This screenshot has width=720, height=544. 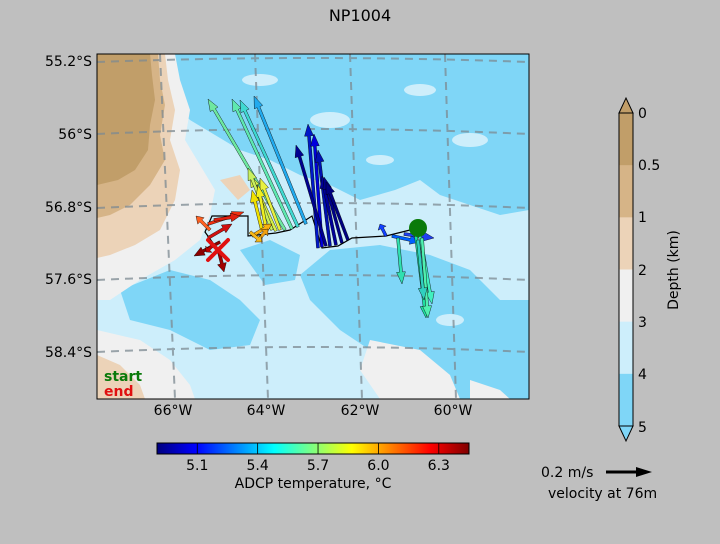 I want to click on temperature-colorbar-frame, so click(x=313, y=448).